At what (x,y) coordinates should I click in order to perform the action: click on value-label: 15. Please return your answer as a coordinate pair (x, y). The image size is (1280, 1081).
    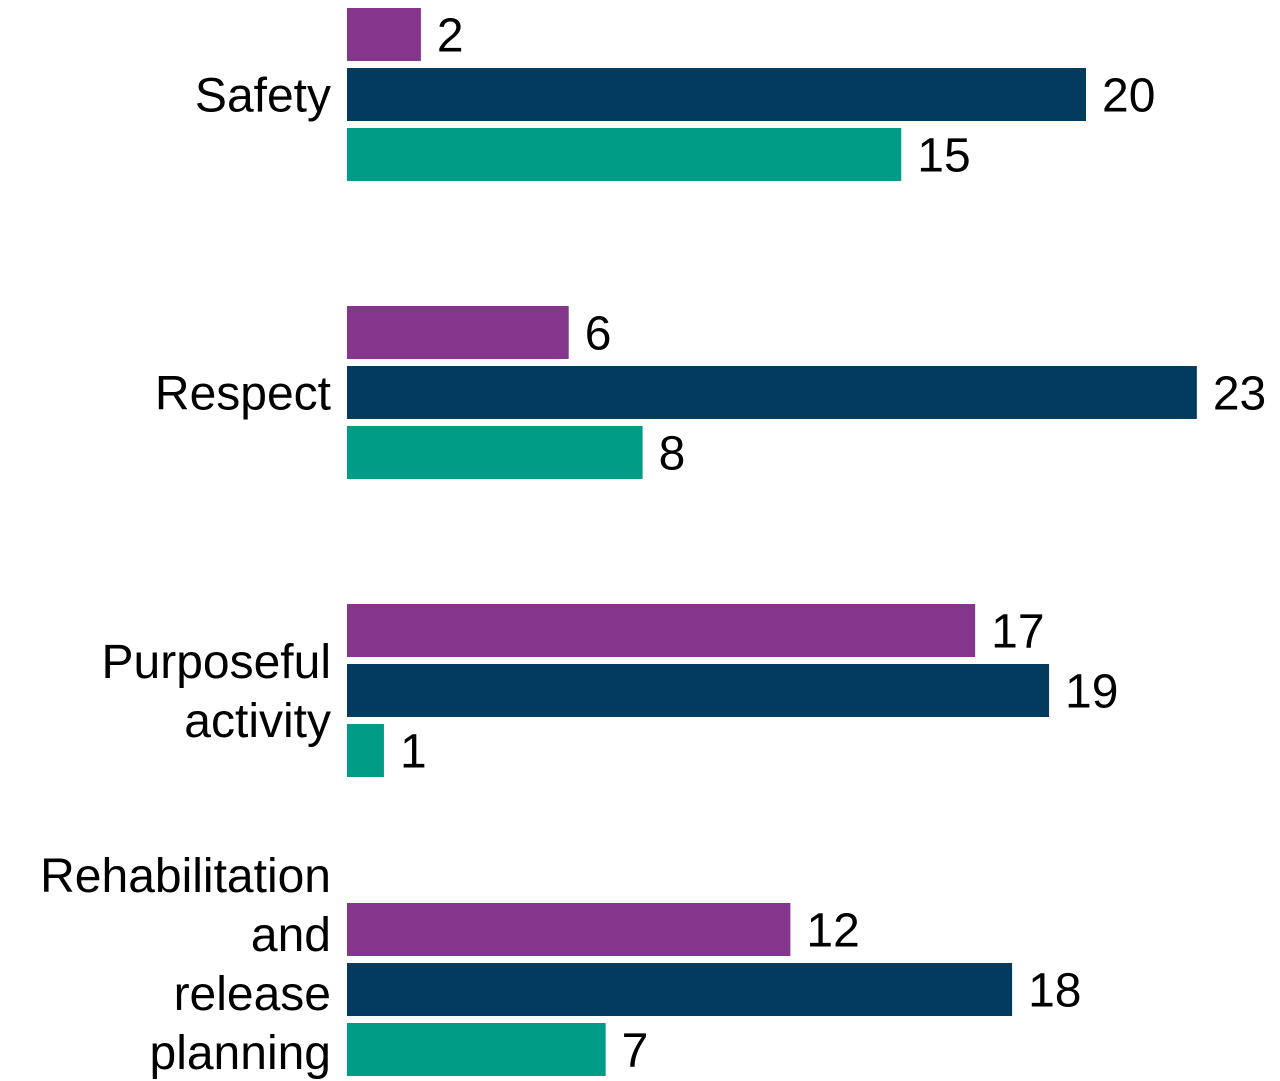
    Looking at the image, I should click on (943, 156).